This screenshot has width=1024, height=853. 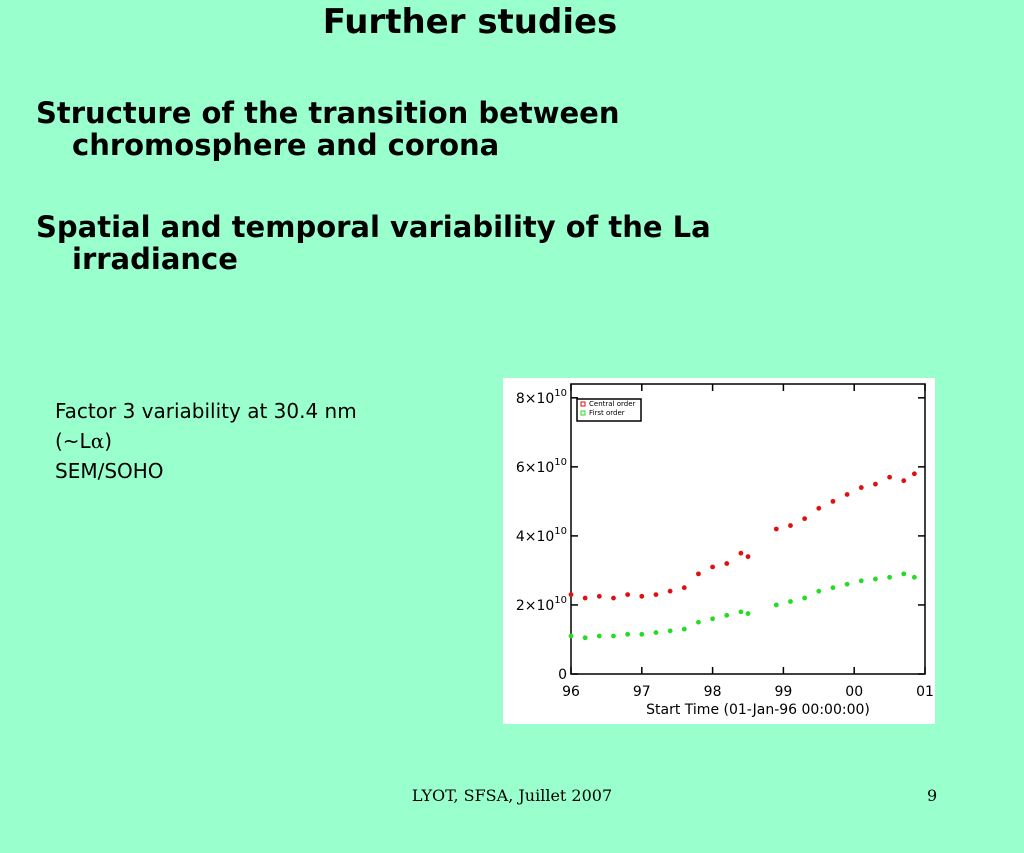 What do you see at coordinates (541, 604) in the screenshot?
I see `y-tick-label: 2×10¹⁰` at bounding box center [541, 604].